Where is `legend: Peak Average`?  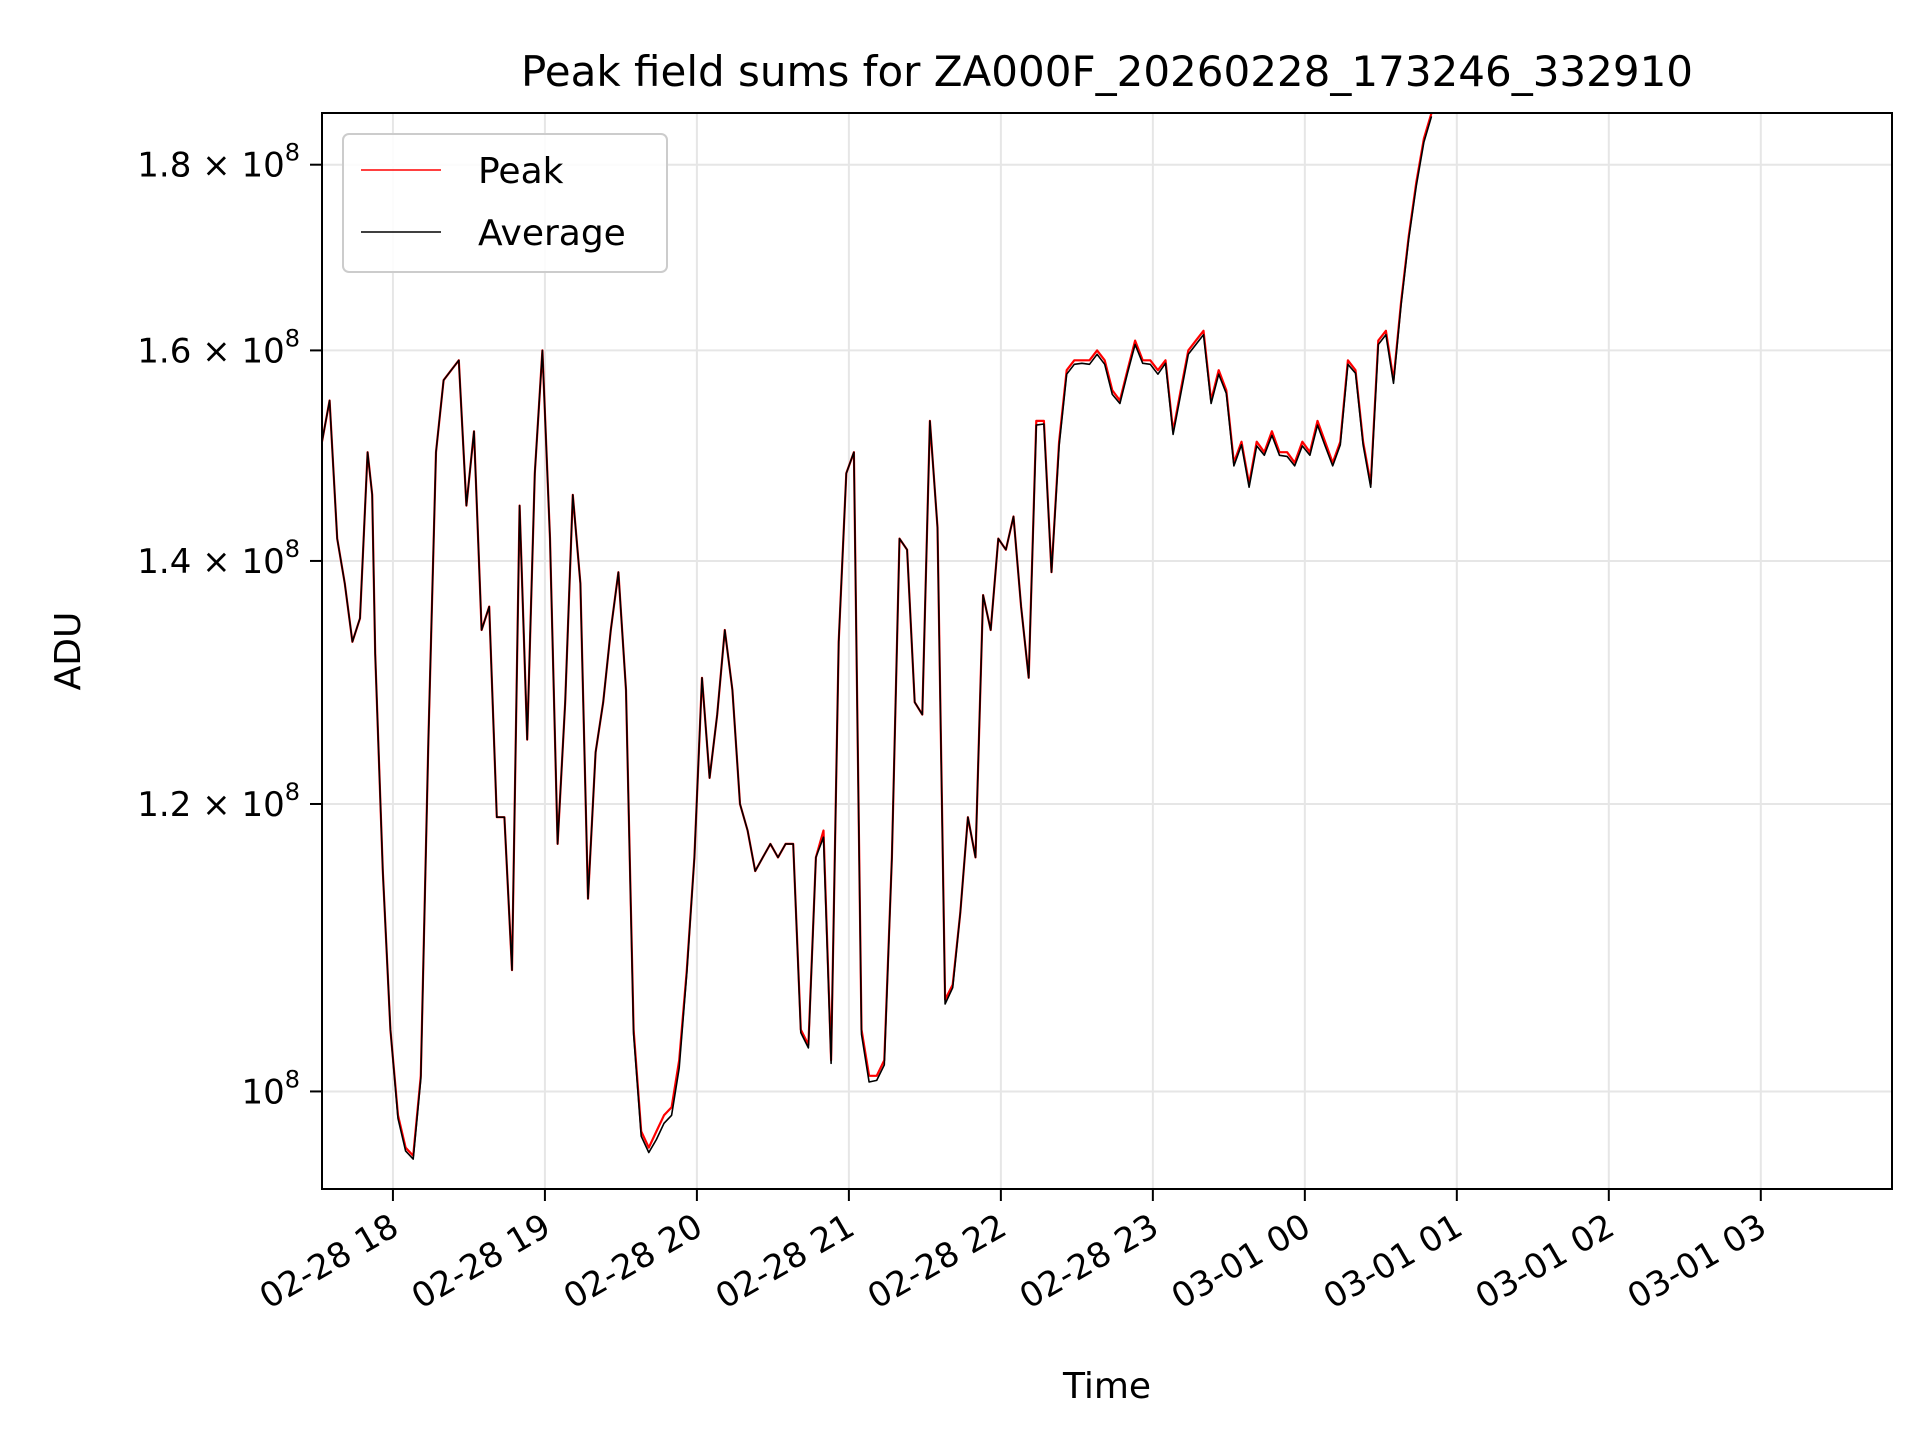
legend: Peak Average is located at coordinates (505, 203).